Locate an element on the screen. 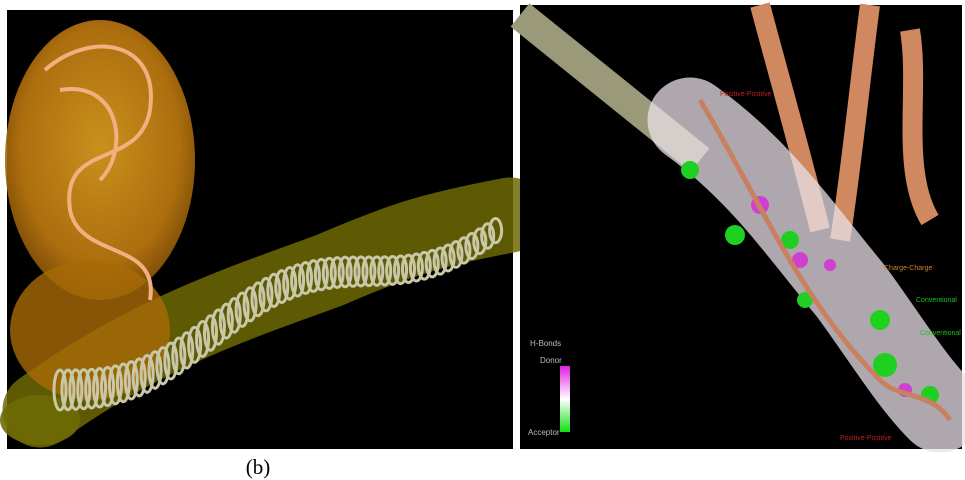 This screenshot has height=480, width=965. interaction-label: Charge-Charge is located at coordinates (908, 268).